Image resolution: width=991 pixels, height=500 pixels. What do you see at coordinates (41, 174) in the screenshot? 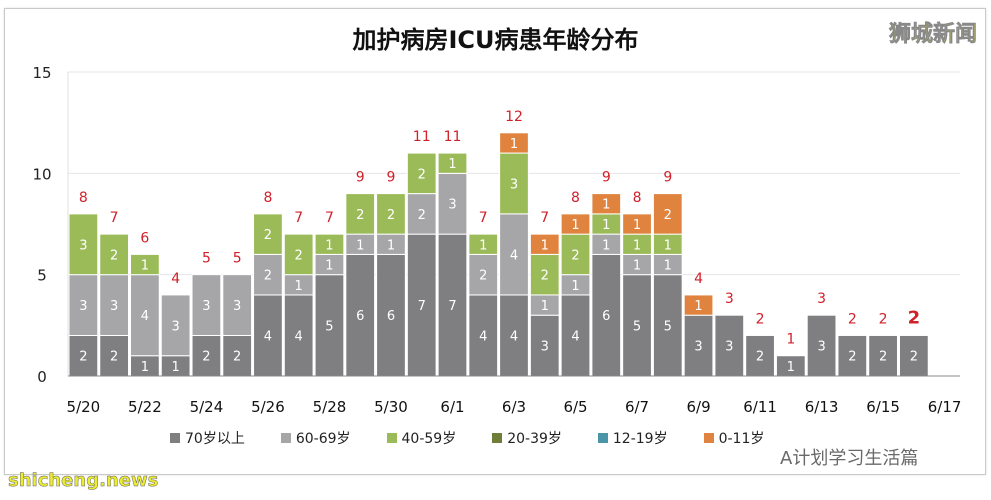
I see `y-tick-label: 10` at bounding box center [41, 174].